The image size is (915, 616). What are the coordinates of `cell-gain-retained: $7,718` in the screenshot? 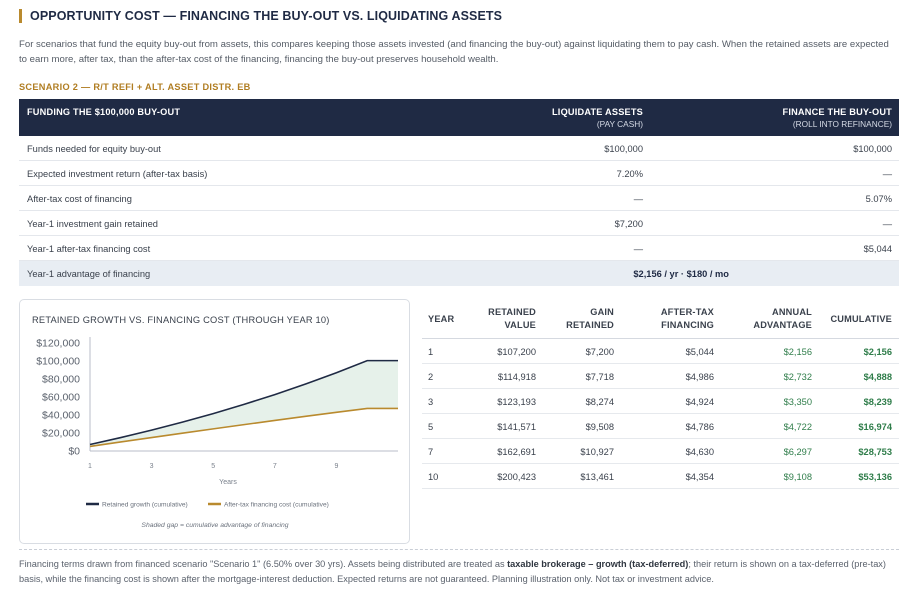 It's located at (599, 377).